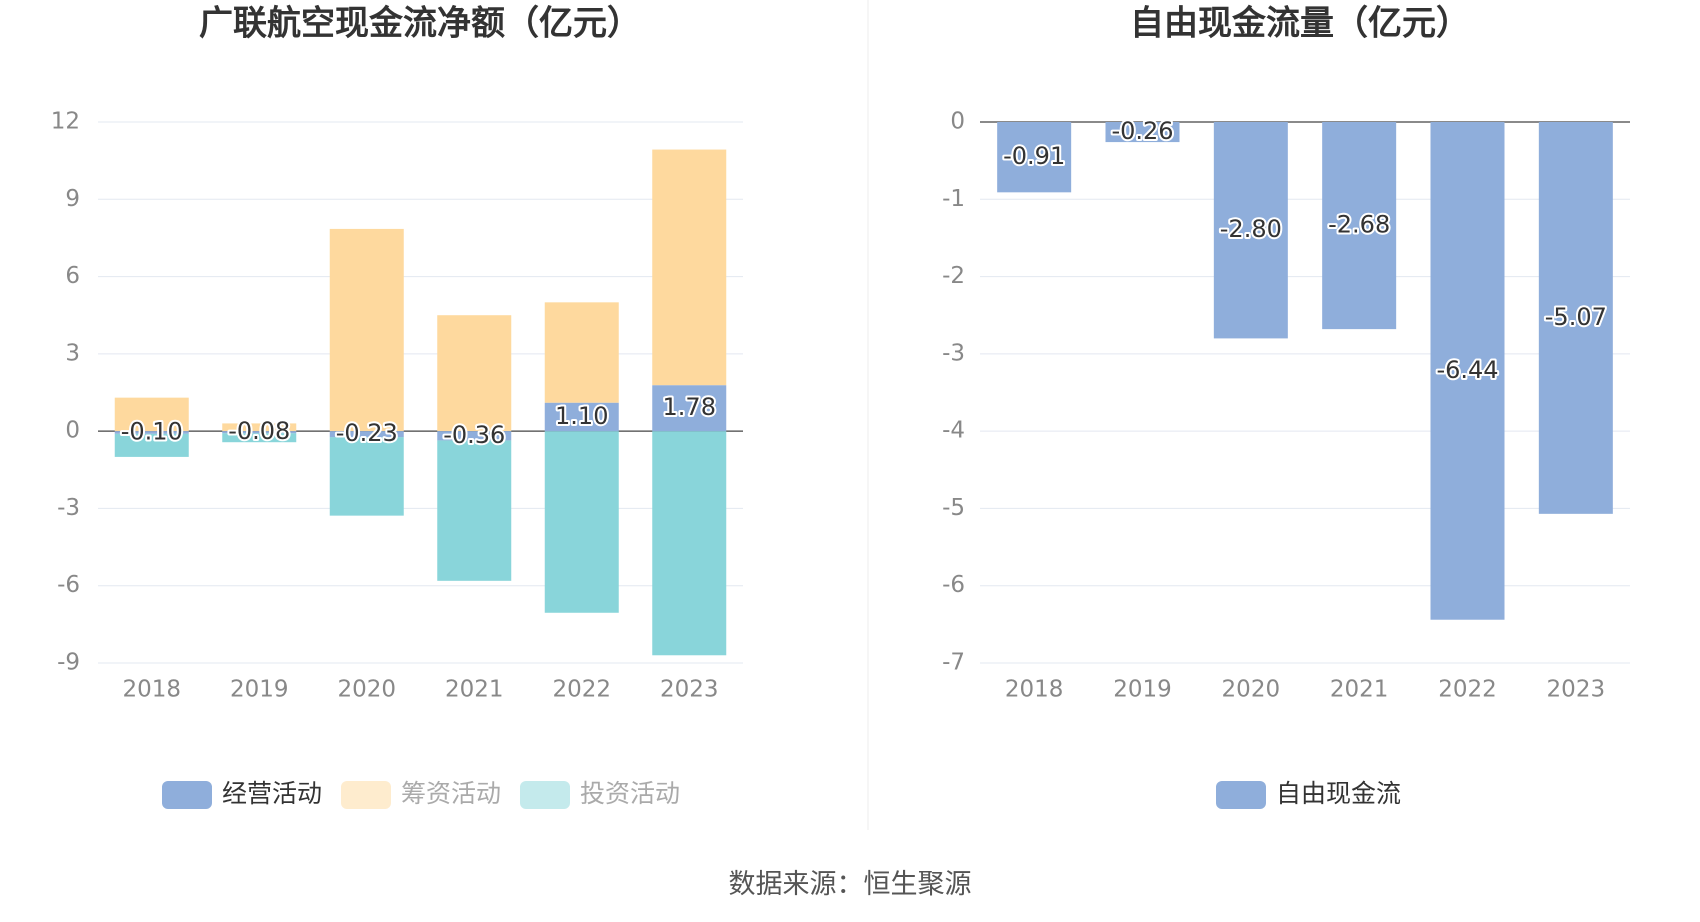 This screenshot has width=1700, height=922. Describe the element at coordinates (1034, 690) in the screenshot. I see `chart2-x-tick-label: 2018` at that location.